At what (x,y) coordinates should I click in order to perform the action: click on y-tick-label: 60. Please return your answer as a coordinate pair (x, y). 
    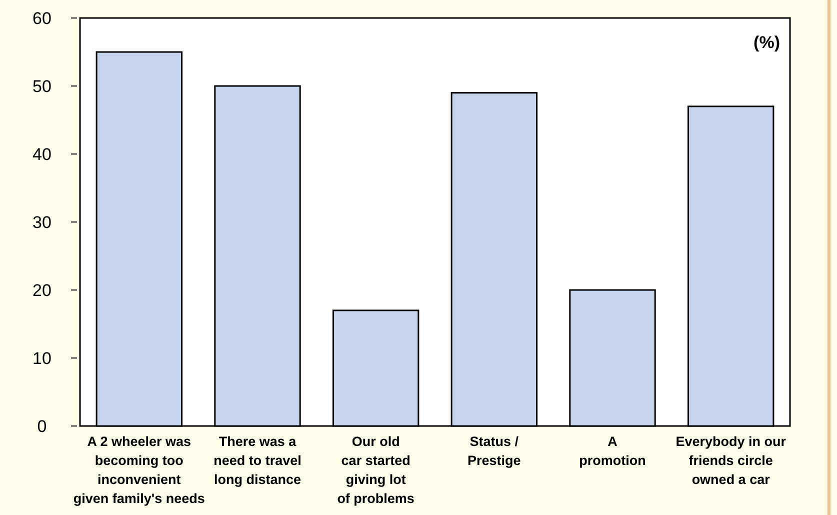
    Looking at the image, I should click on (42, 18).